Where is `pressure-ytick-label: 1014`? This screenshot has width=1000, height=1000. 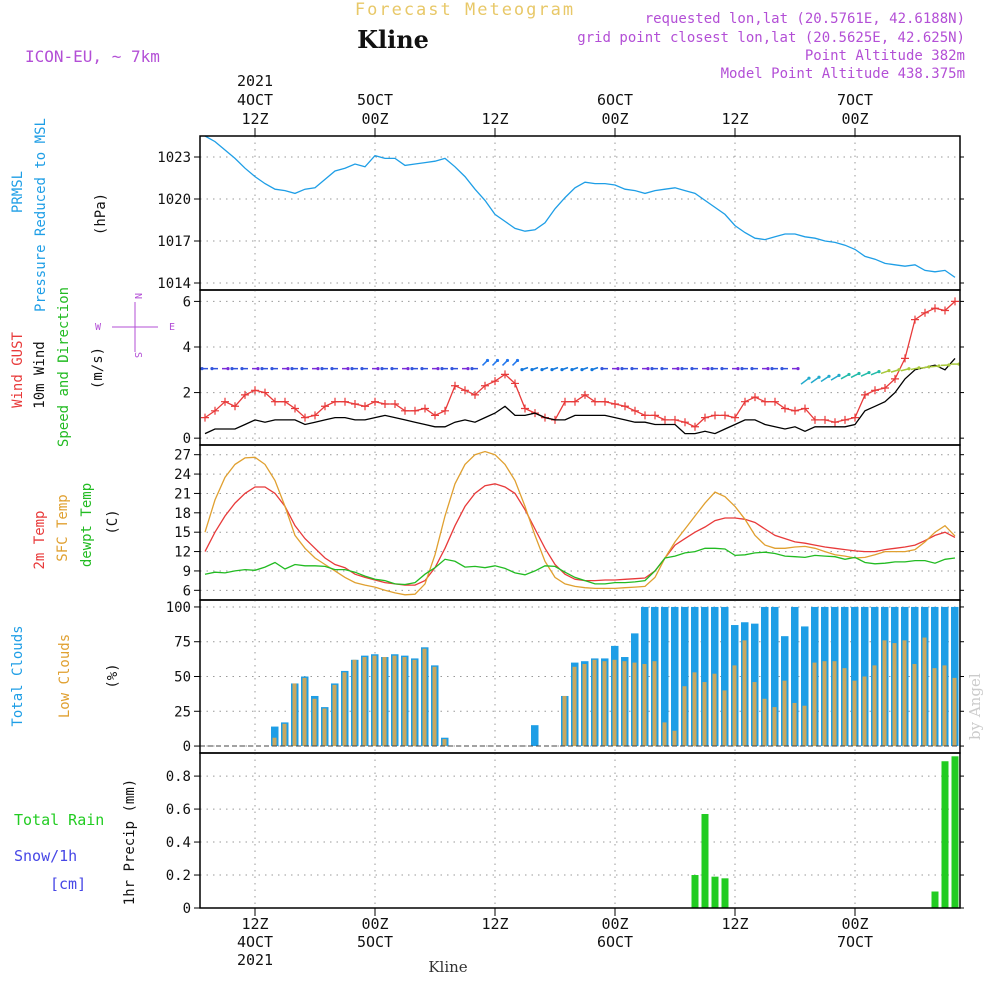 pressure-ytick-label: 1014 is located at coordinates (174, 284).